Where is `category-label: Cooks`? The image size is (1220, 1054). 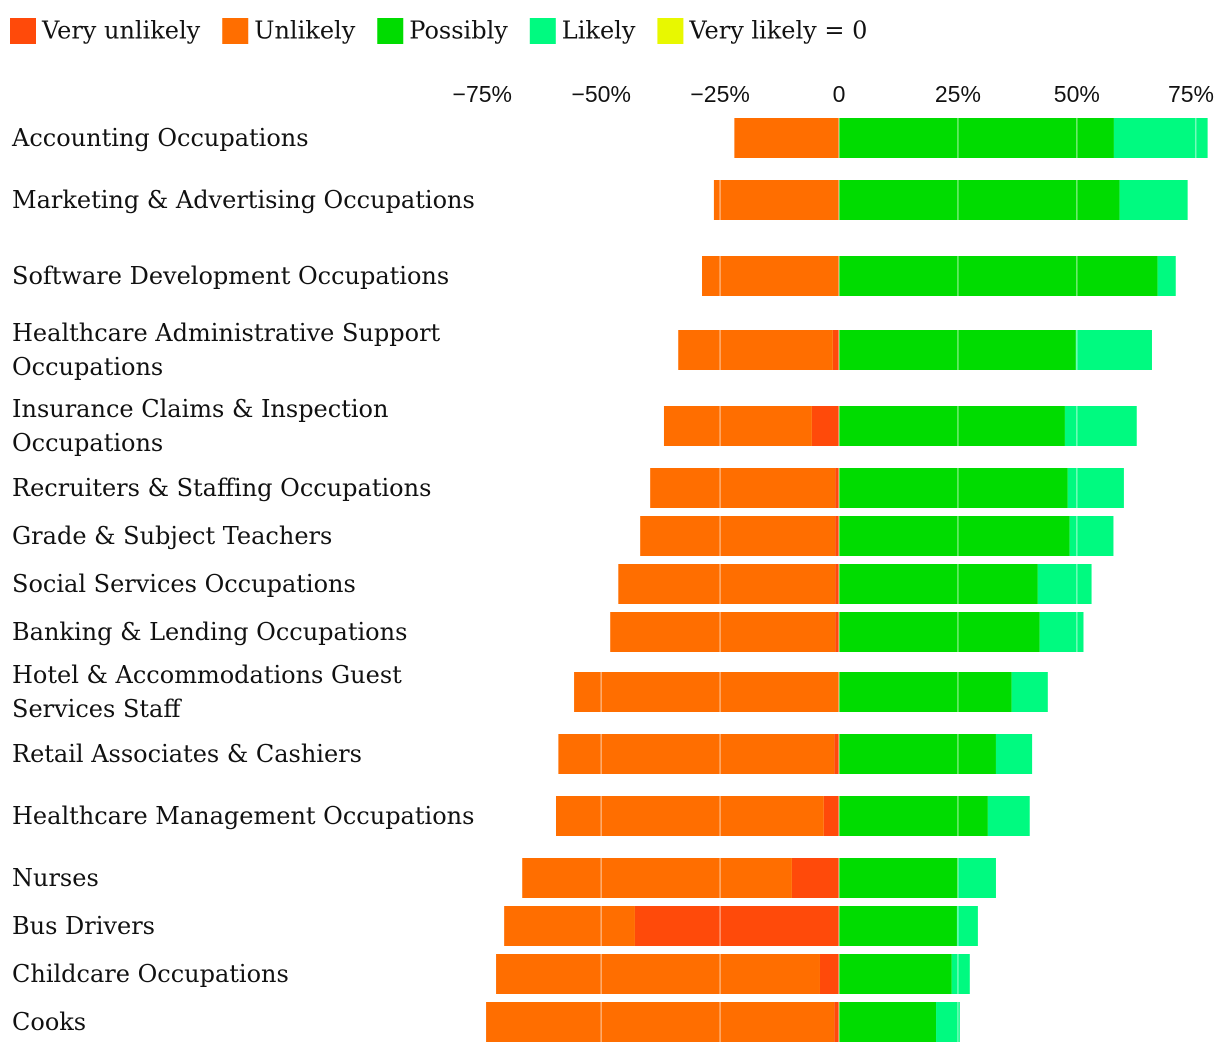 category-label: Cooks is located at coordinates (49, 1022).